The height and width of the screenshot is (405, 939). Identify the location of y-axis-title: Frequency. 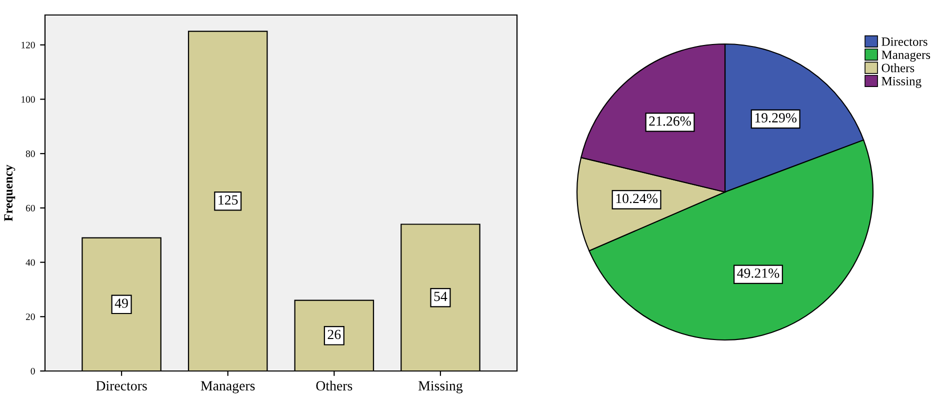
(10, 193).